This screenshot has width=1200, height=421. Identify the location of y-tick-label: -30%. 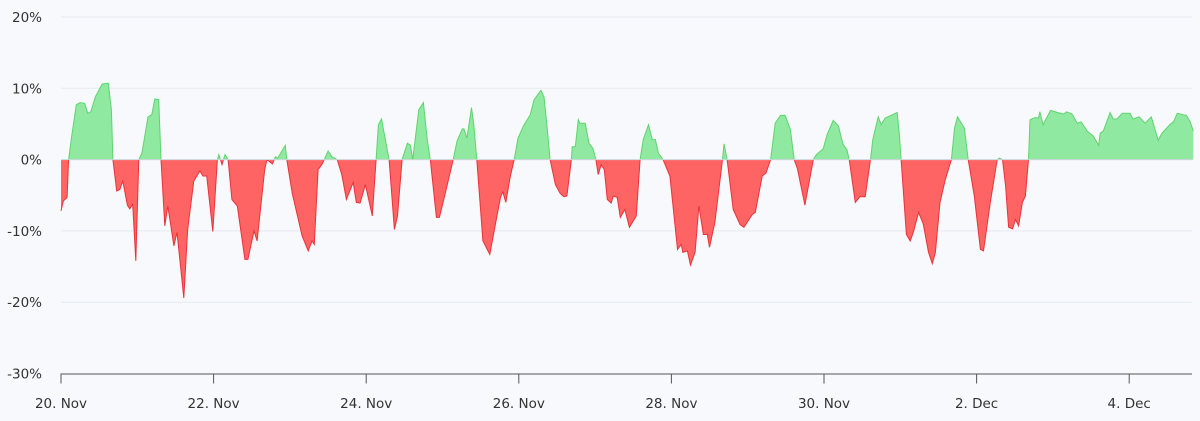
(24, 375).